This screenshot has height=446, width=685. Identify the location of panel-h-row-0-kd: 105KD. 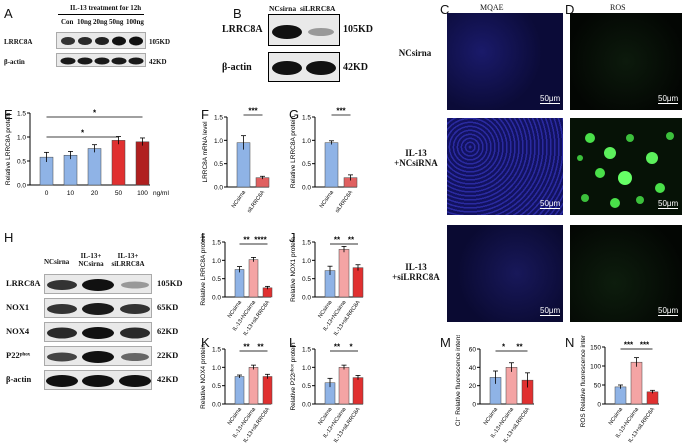
(170, 283).